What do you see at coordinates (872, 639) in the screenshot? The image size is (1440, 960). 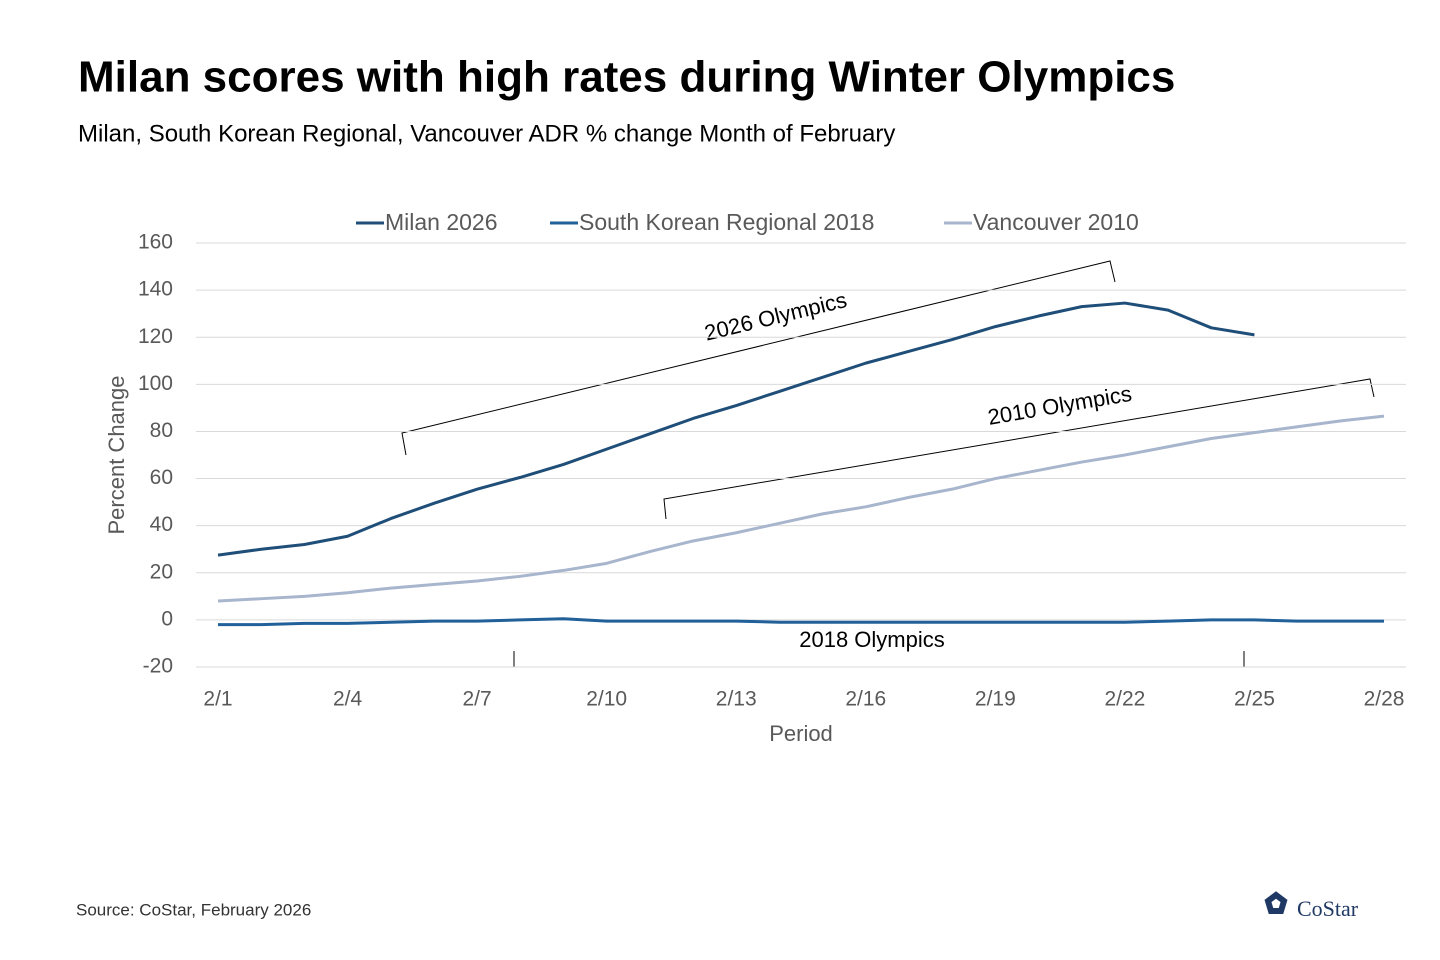 I see `annotation: 2018 Olympics` at bounding box center [872, 639].